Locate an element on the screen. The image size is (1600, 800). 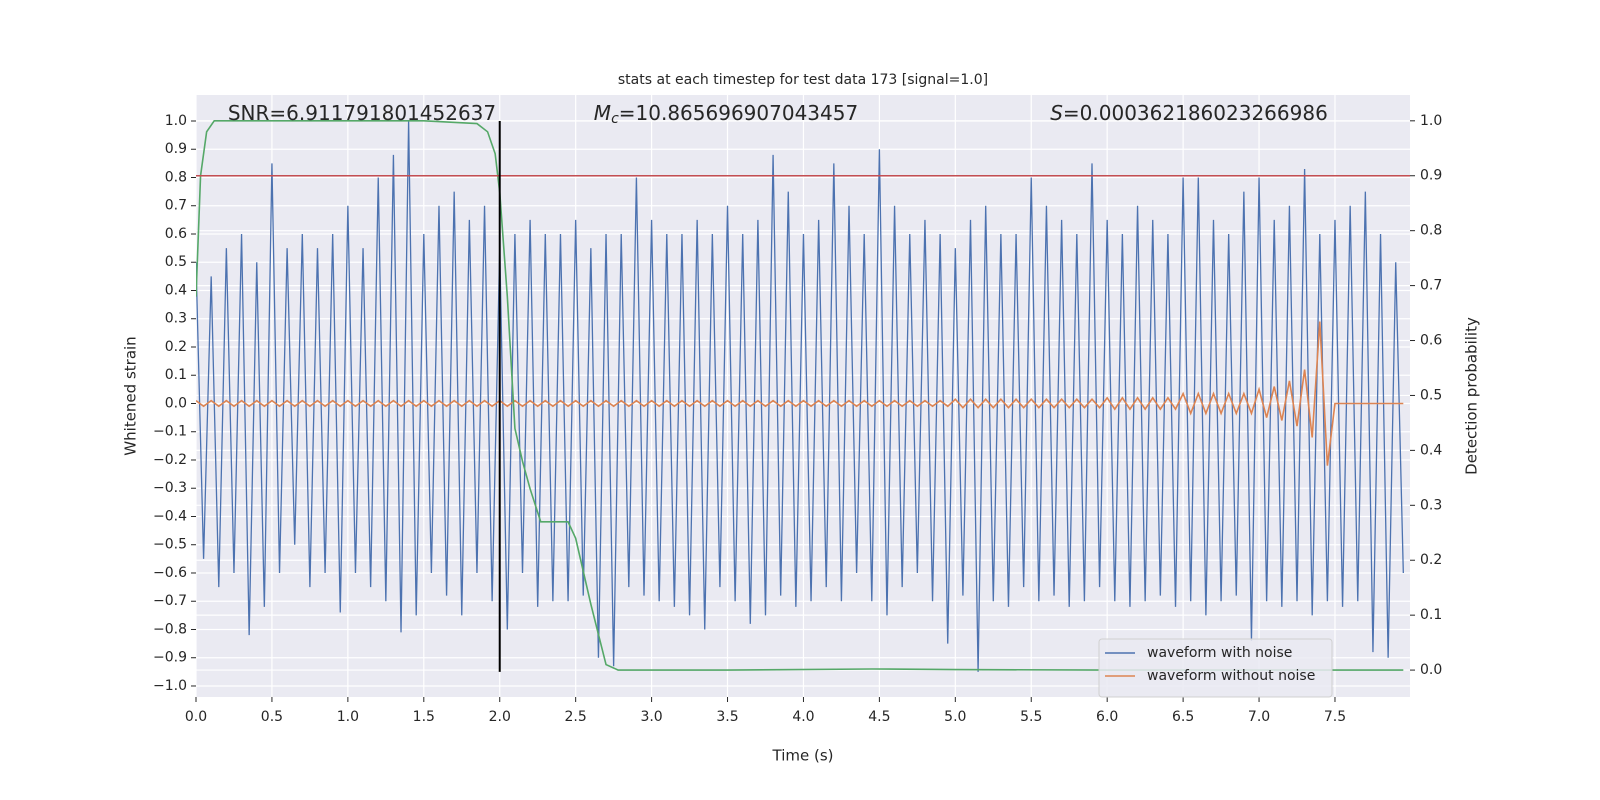
x-tick-label: 7.0 is located at coordinates (1259, 717).